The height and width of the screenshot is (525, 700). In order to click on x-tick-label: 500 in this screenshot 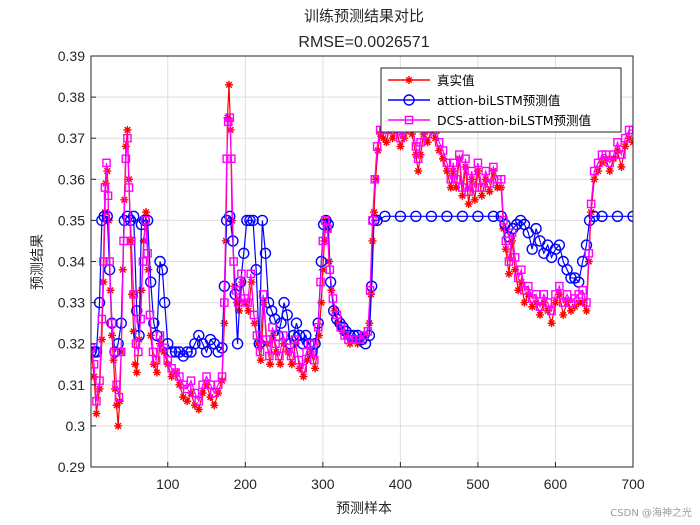, I will do `click(478, 484)`.